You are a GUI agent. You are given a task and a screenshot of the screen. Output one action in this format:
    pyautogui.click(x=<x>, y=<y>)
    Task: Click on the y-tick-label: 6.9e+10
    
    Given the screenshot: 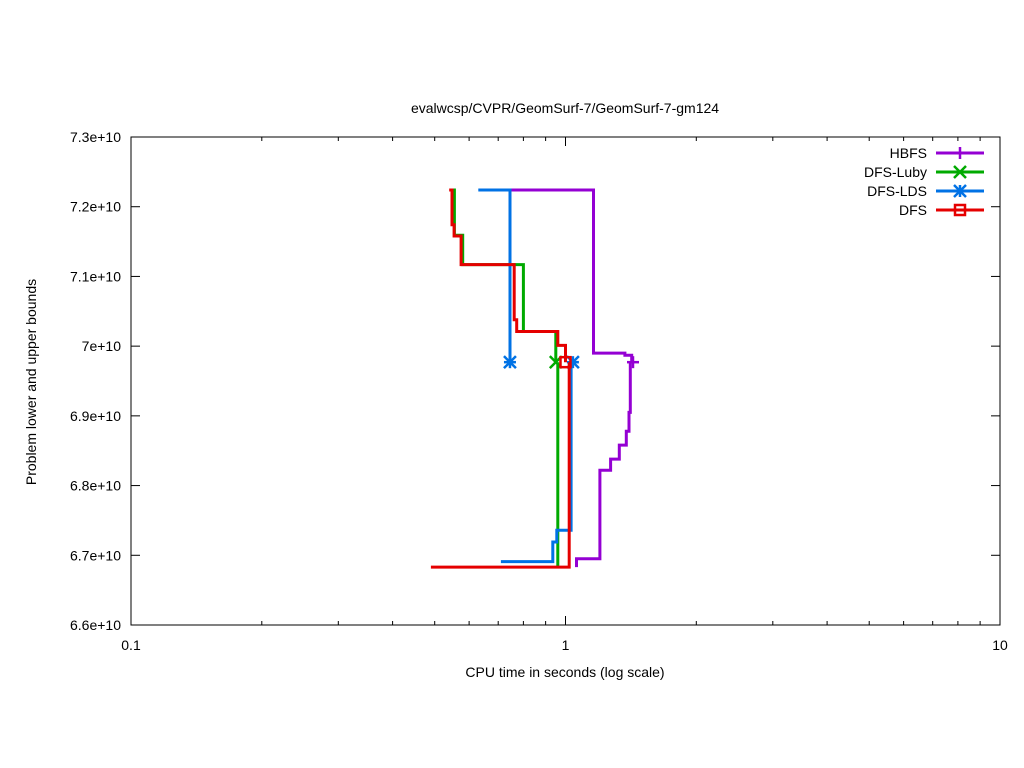 What is the action you would take?
    pyautogui.click(x=95, y=416)
    